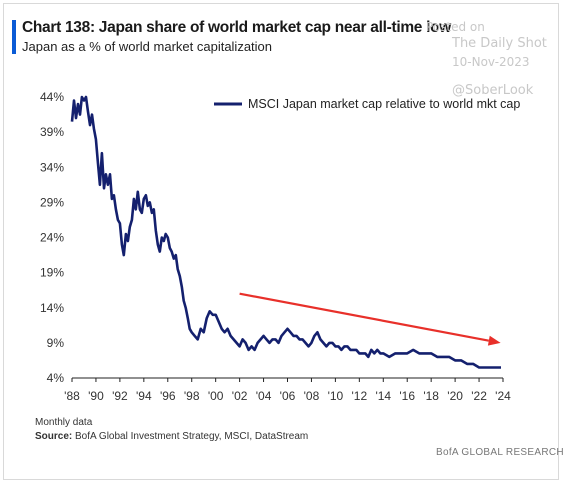  Describe the element at coordinates (494, 340) in the screenshot. I see `trend-arrow-head` at that location.